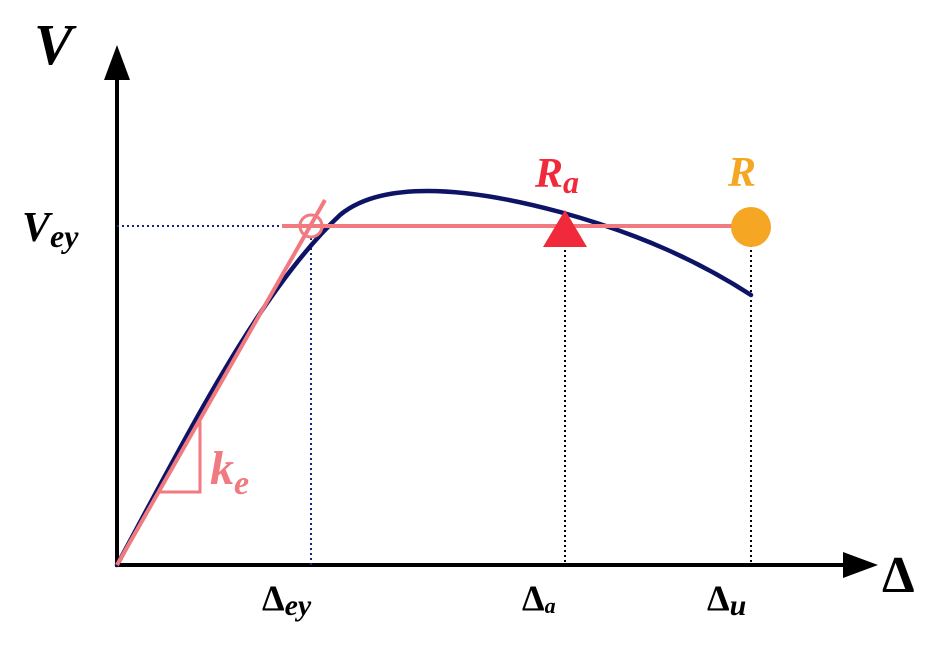  What do you see at coordinates (311, 226) in the screenshot?
I see `yield-point-marker` at bounding box center [311, 226].